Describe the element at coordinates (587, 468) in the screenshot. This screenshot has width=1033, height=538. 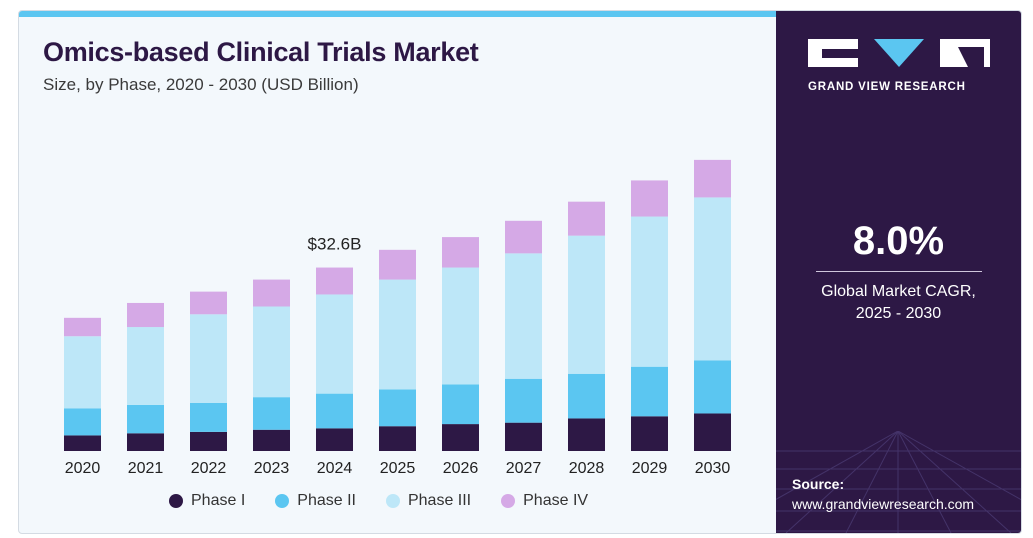
I see `x-tick-label-2028: 2028` at that location.